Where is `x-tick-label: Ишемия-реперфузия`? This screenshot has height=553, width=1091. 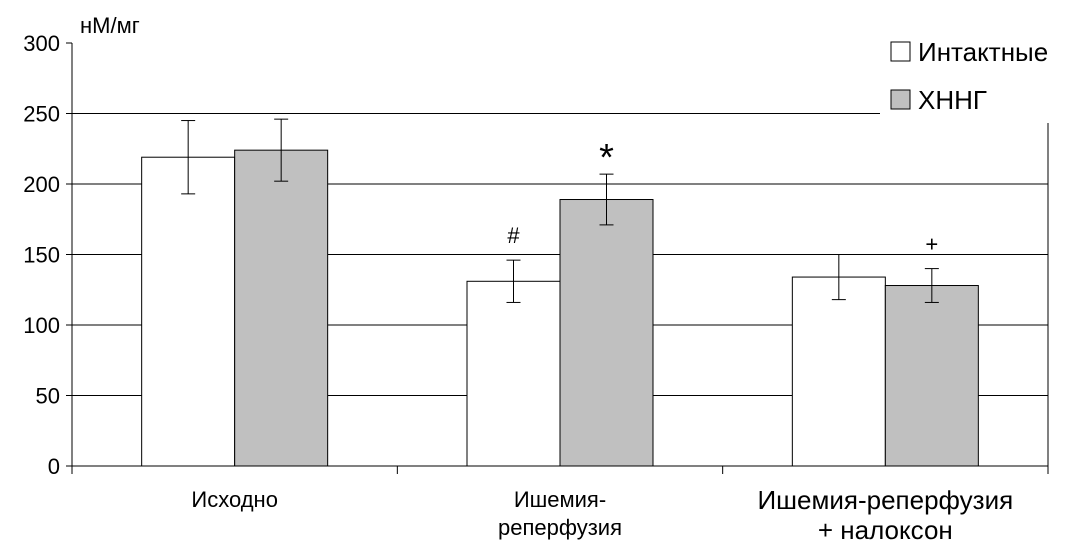 x-tick-label: Ишемия-реперфузия is located at coordinates (885, 500).